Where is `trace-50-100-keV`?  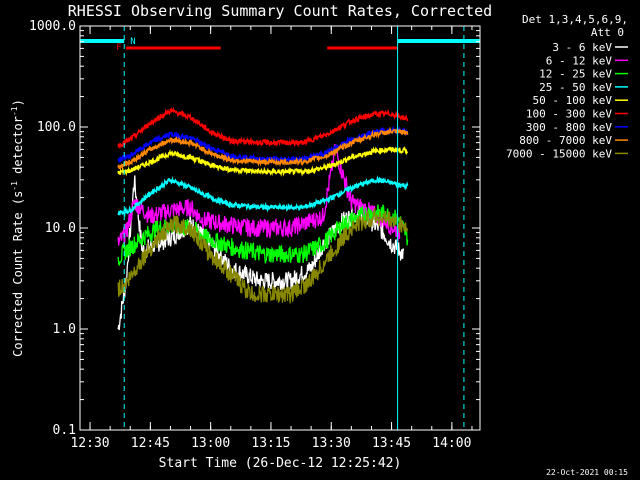 trace-50-100-keV is located at coordinates (263, 161).